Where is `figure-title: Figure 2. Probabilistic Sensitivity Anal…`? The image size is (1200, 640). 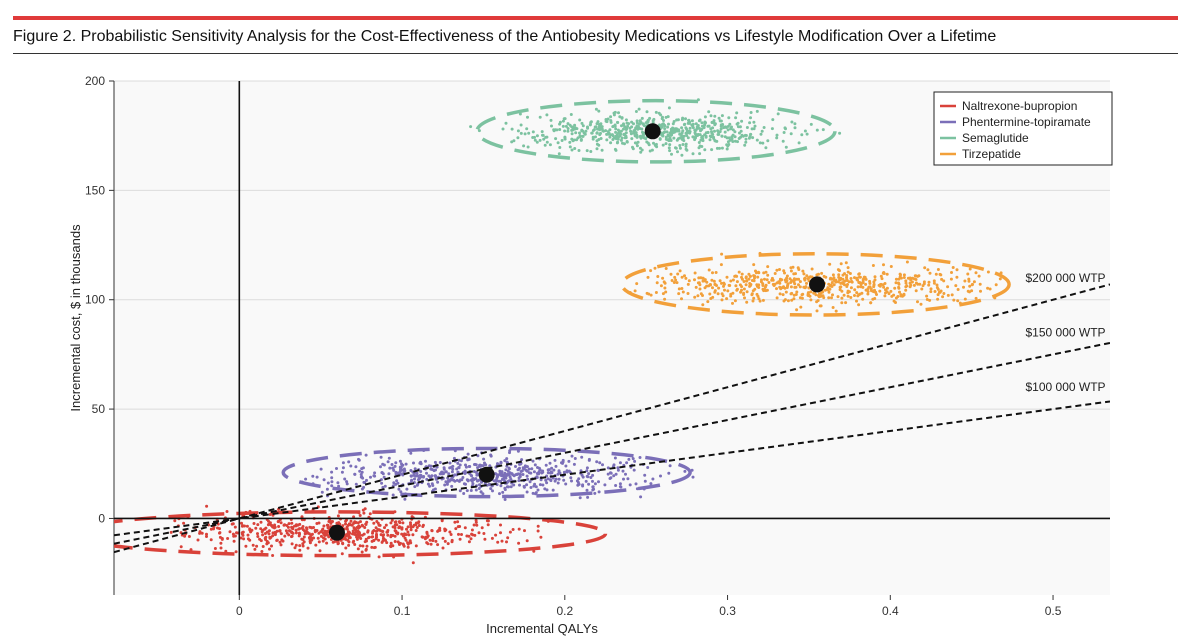 figure-title: Figure 2. Probabilistic Sensitivity Anal… is located at coordinates (505, 36).